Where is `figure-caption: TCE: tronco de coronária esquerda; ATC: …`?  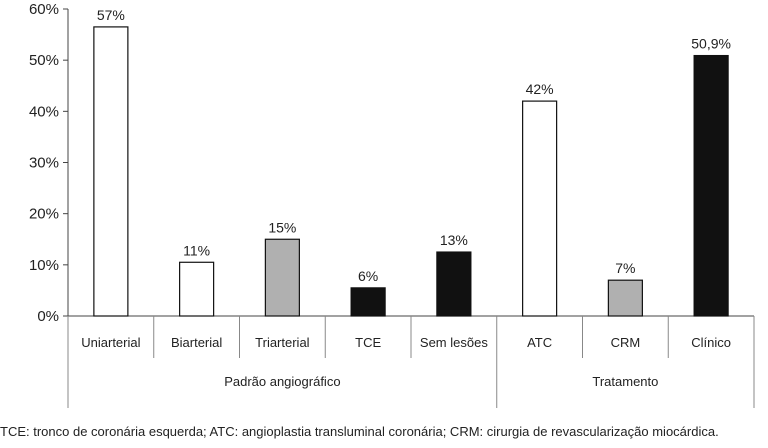 figure-caption: TCE: tronco de coronária esquerda; ATC: … is located at coordinates (359, 431).